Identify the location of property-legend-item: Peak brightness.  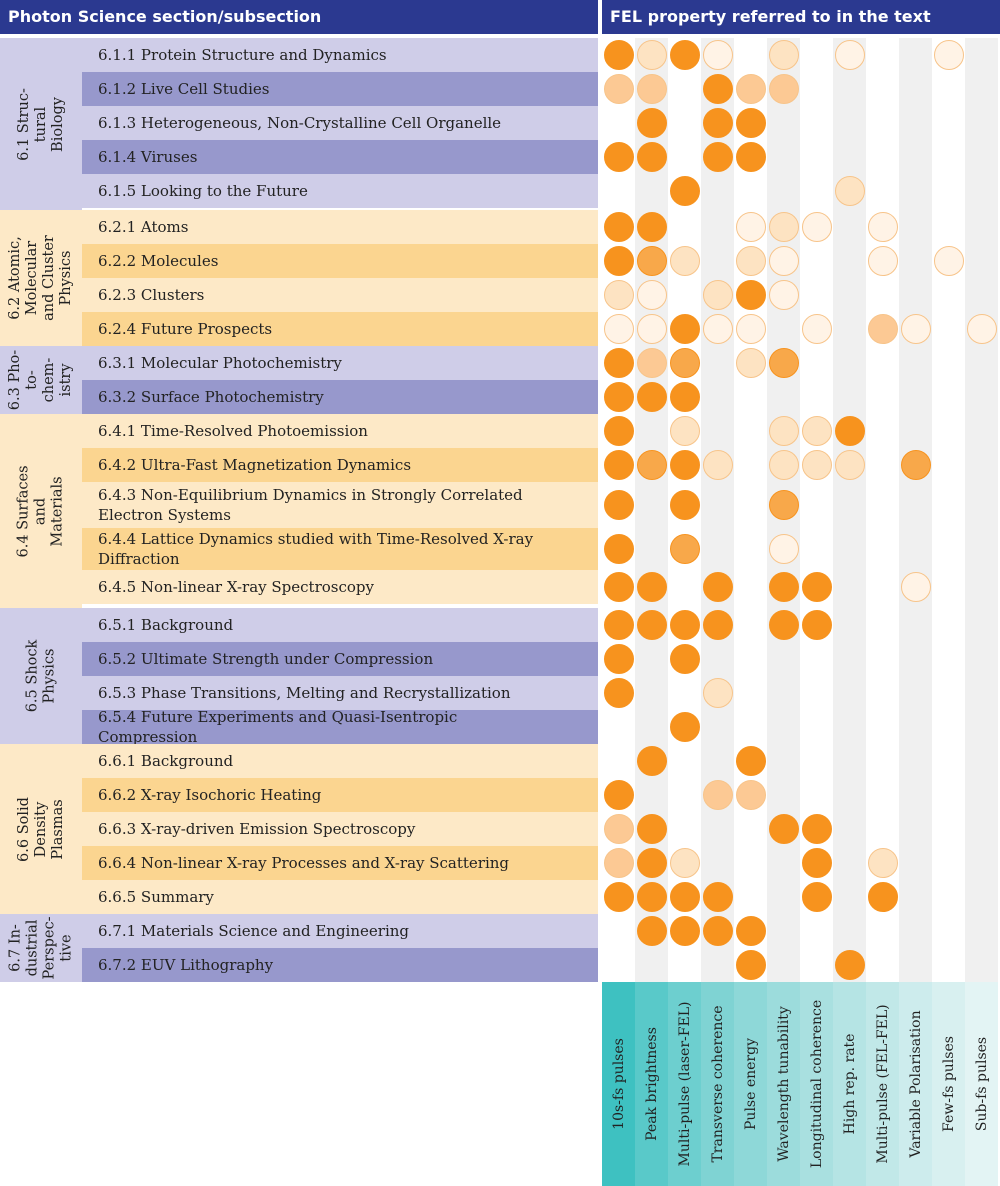
(651, 1084).